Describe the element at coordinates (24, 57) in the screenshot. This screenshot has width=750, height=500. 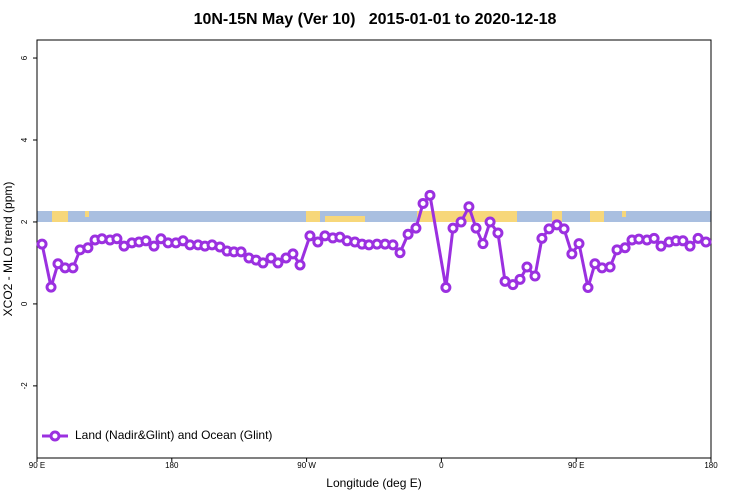
I see `y-tick-label: 6` at that location.